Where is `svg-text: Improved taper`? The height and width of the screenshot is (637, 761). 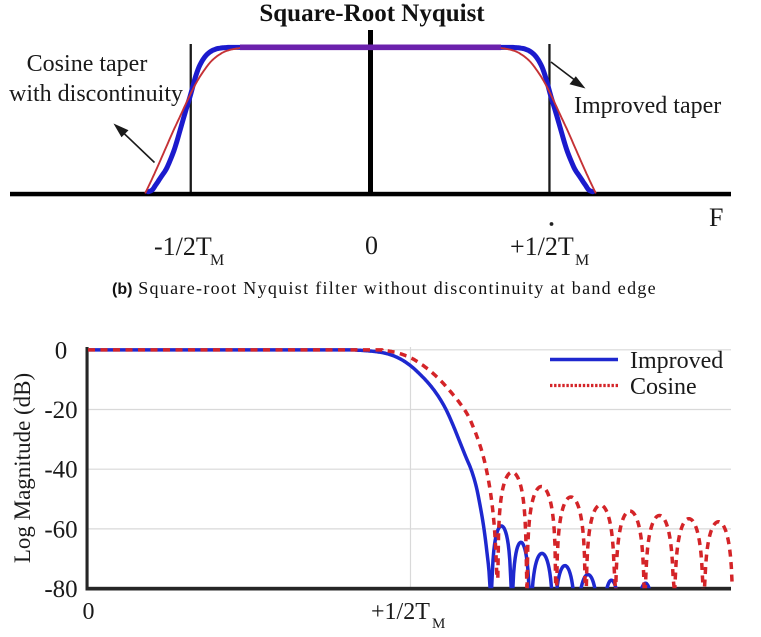
svg-text: Improved taper is located at coordinates (647, 106).